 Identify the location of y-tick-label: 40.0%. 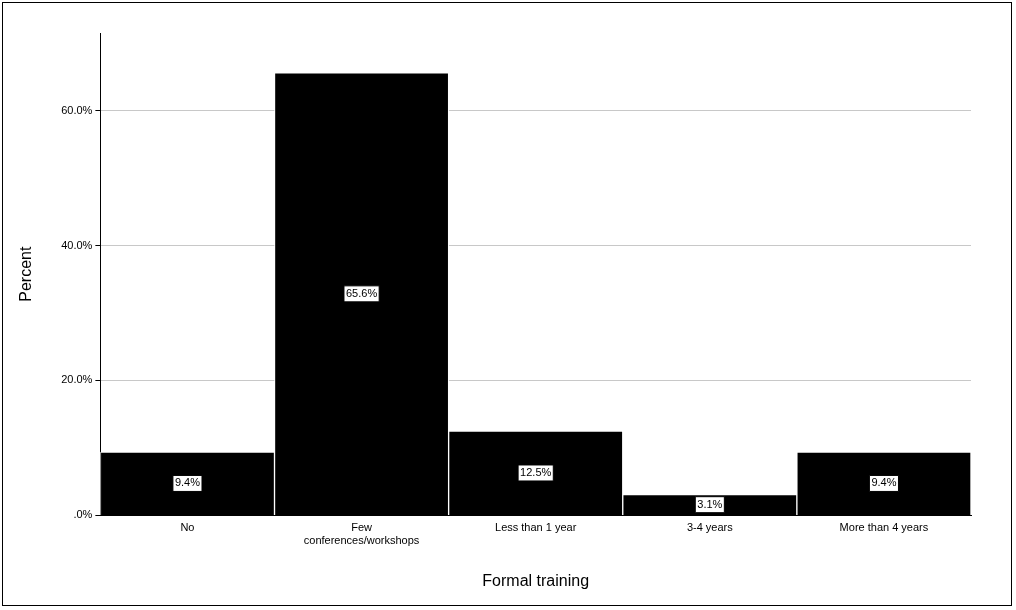
(77, 244).